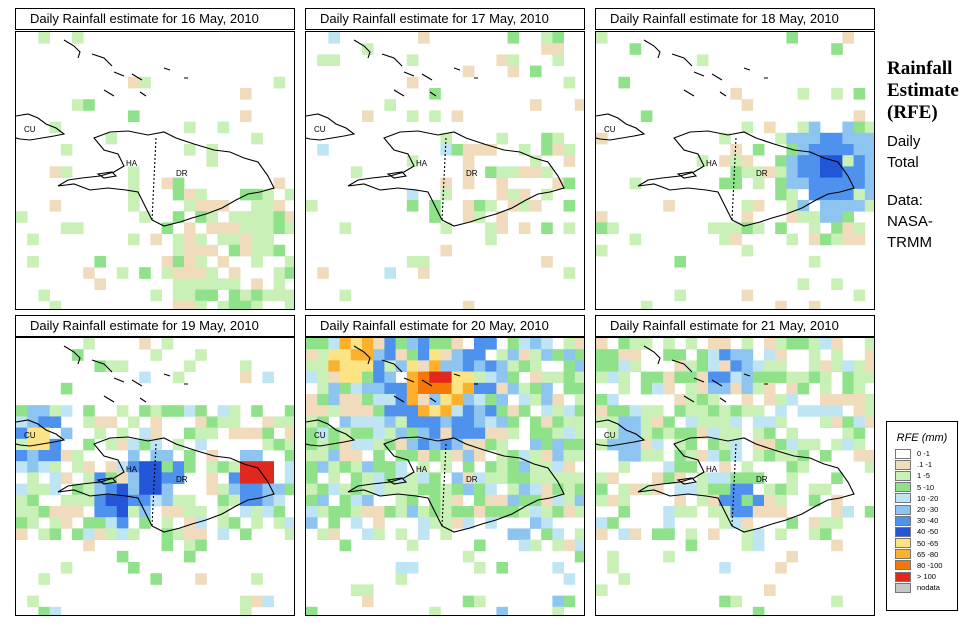 This screenshot has width=971, height=635. Describe the element at coordinates (734, 179) in the screenshot. I see `border-line` at that location.